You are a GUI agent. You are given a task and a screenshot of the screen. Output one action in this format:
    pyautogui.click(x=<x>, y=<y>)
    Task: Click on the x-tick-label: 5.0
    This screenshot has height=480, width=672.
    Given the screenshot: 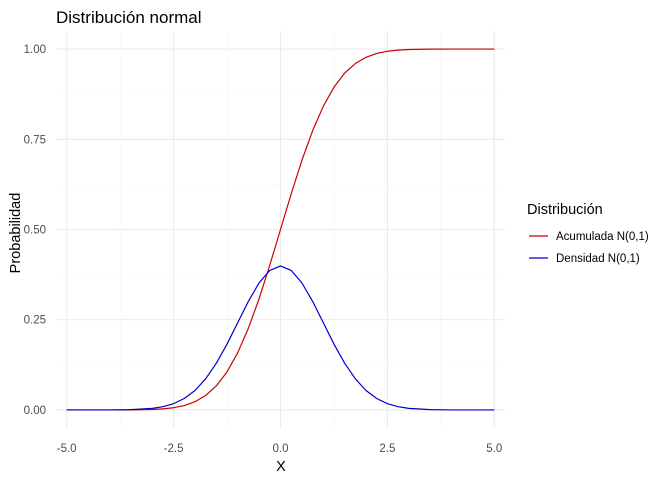 What is the action you would take?
    pyautogui.click(x=494, y=449)
    